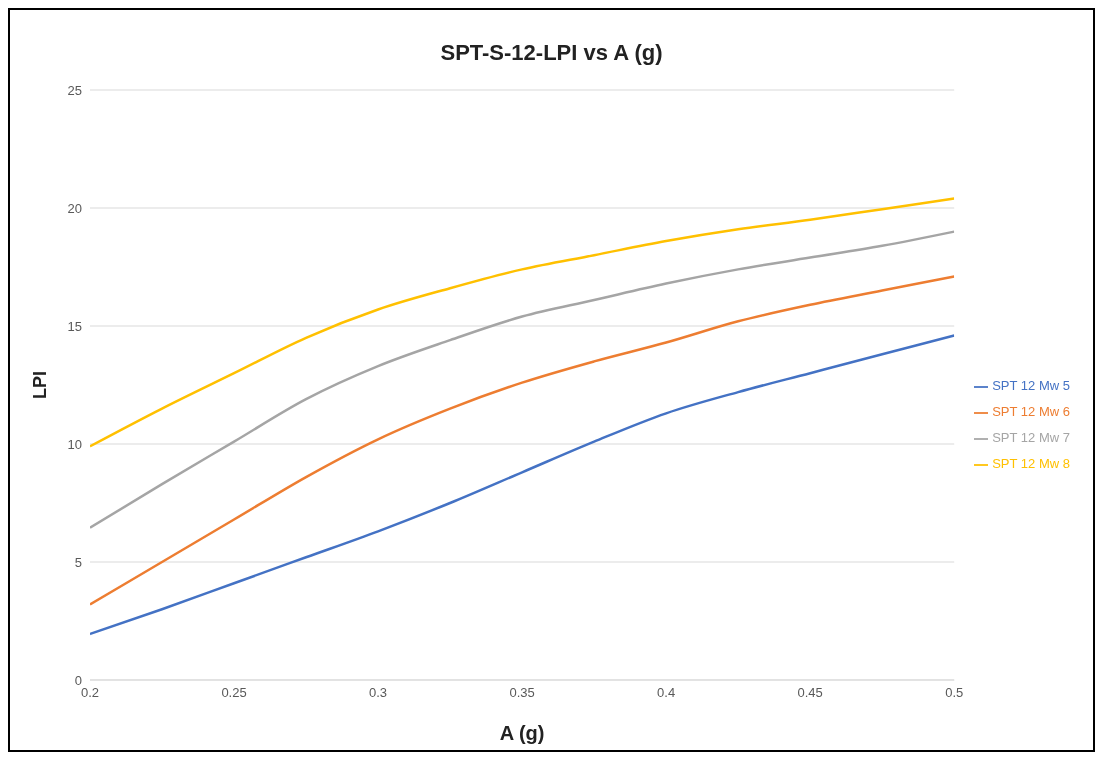 The height and width of the screenshot is (758, 1101). What do you see at coordinates (522, 733) in the screenshot?
I see `x-axis-title: A (g)` at bounding box center [522, 733].